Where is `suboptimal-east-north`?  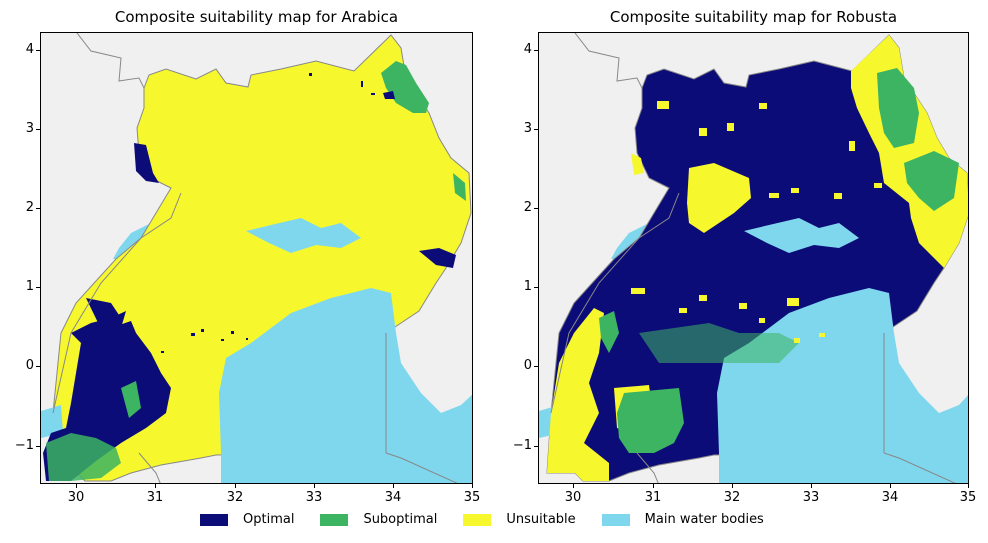
suboptimal-east-north is located at coordinates (898, 108).